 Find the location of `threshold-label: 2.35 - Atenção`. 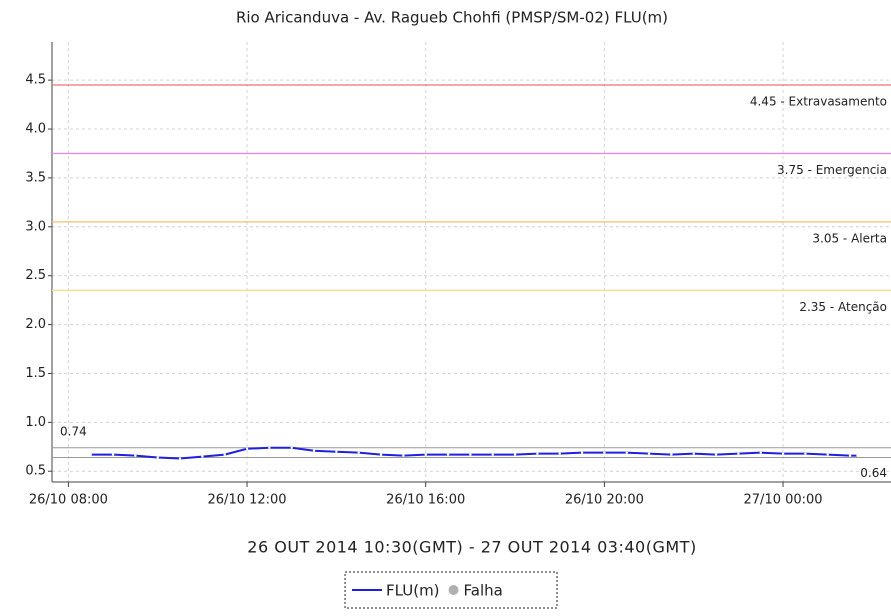

threshold-label: 2.35 - Atenção is located at coordinates (843, 307).